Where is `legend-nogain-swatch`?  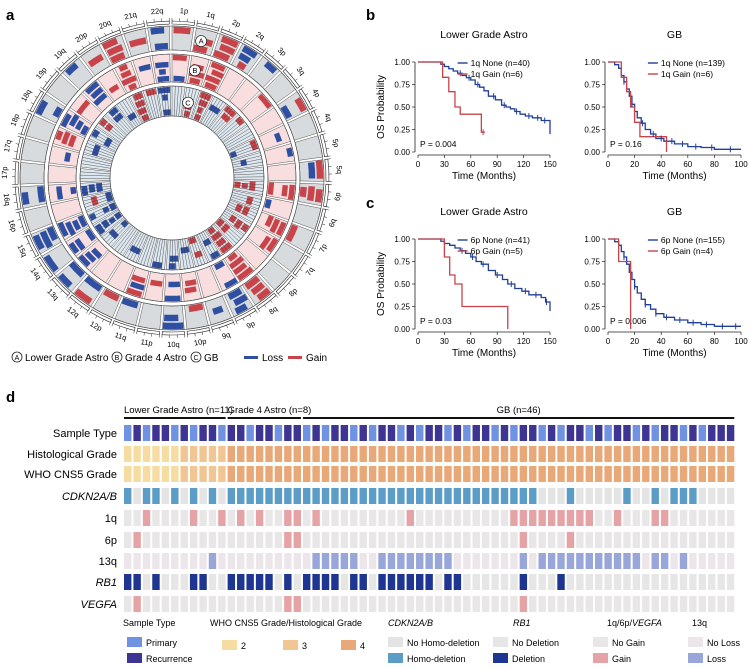 legend-nogain-swatch is located at coordinates (600, 642).